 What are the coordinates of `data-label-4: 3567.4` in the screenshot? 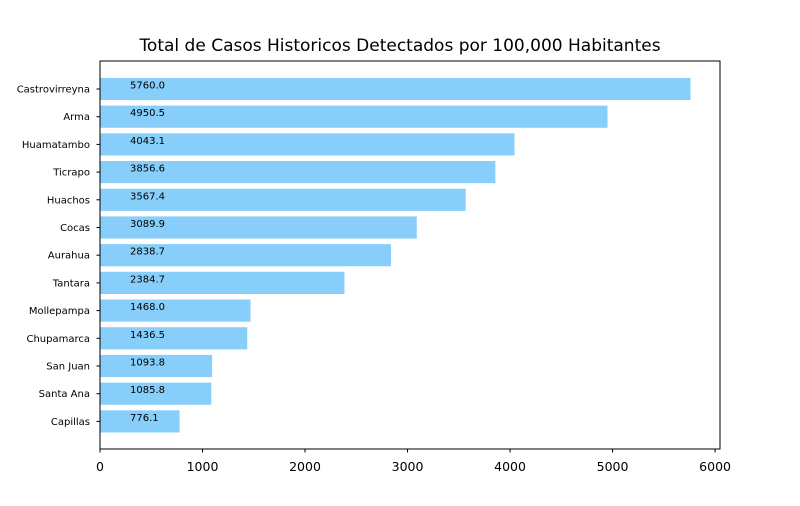 It's located at (147, 196).